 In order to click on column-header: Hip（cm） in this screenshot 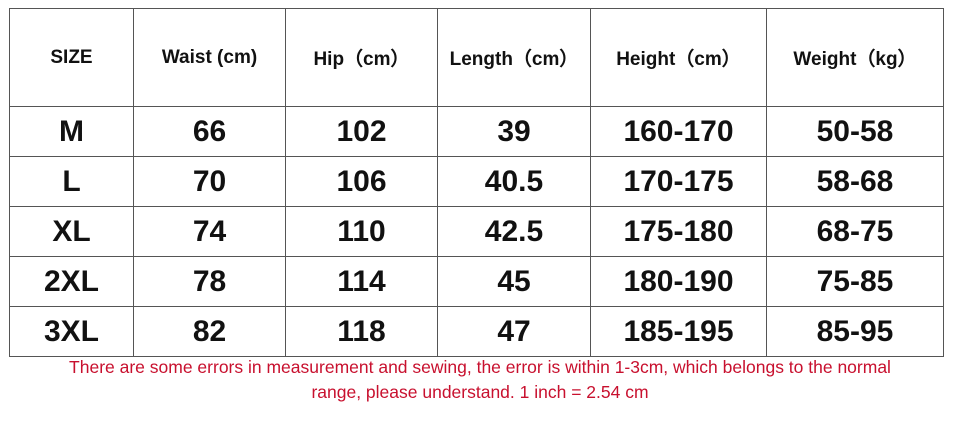, I will do `click(361, 57)`.